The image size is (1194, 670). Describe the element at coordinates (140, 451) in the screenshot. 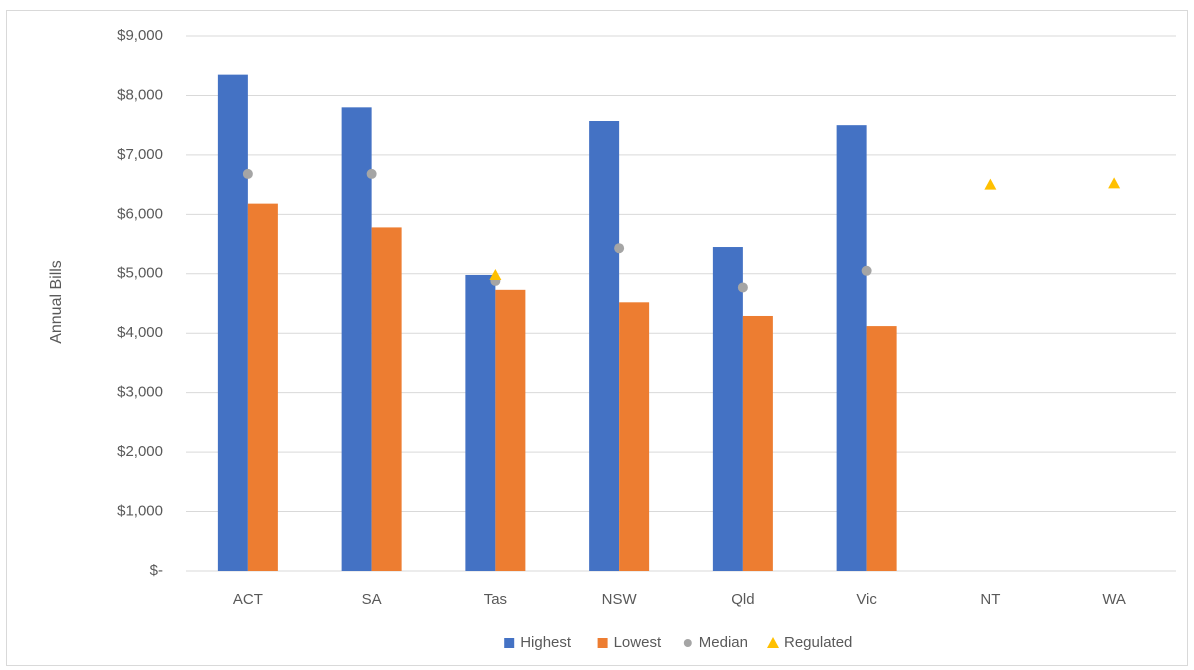

I see `y-tick-label: $2,000` at that location.